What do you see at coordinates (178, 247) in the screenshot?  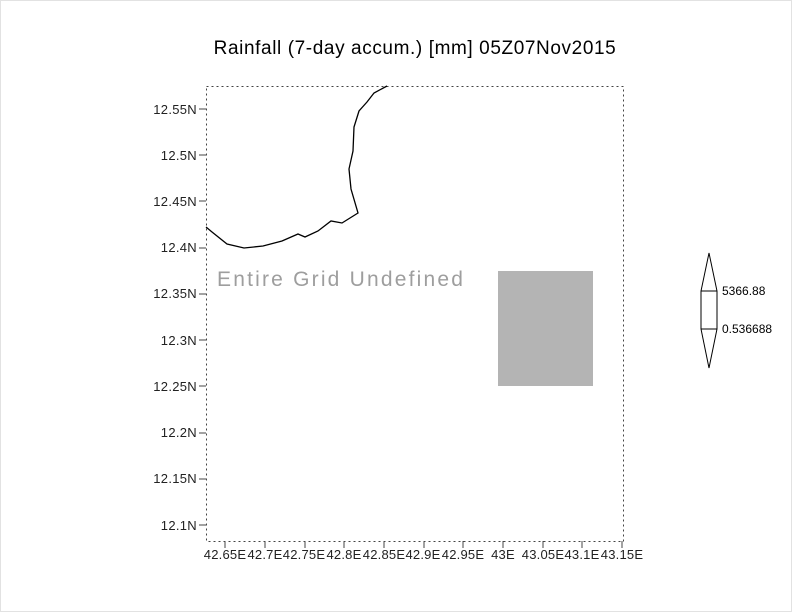 I see `y-tick-label: 12.4N` at bounding box center [178, 247].